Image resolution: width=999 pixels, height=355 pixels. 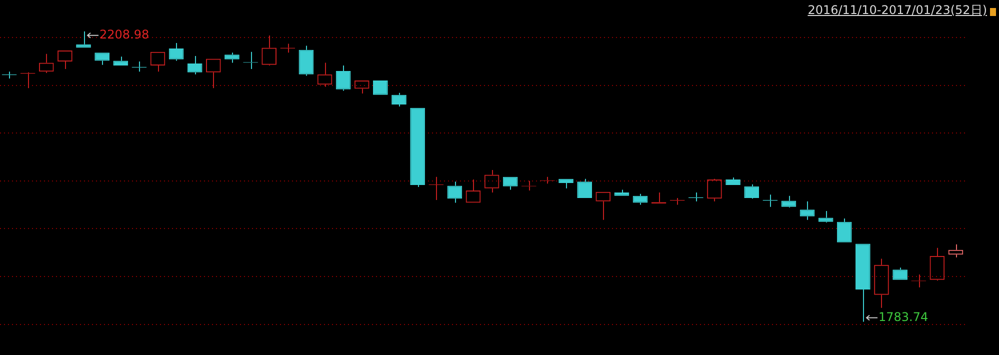 What do you see at coordinates (897, 10) in the screenshot?
I see `annotation: 2016/11/10-2017/01/23(52日)` at bounding box center [897, 10].